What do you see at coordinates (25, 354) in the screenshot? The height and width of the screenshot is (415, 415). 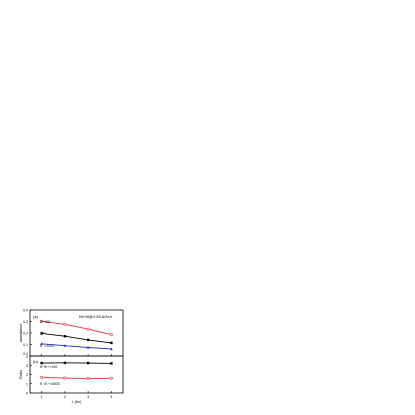 I see `y-tick-label: 0.0` at bounding box center [25, 354].